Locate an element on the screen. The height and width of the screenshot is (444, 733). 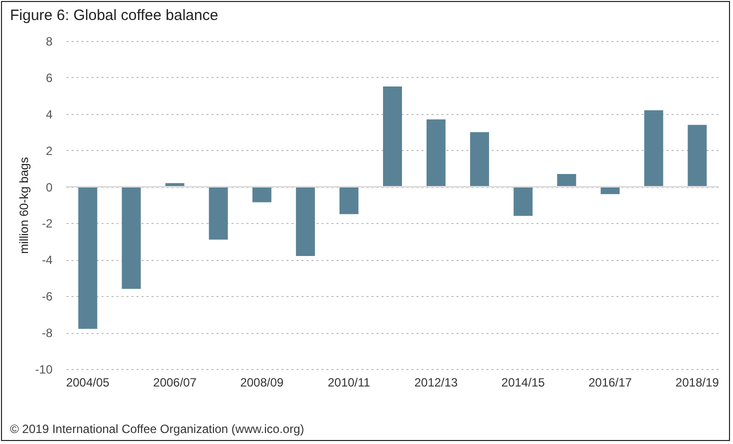
y-tick-label: -4 is located at coordinates (47, 260).